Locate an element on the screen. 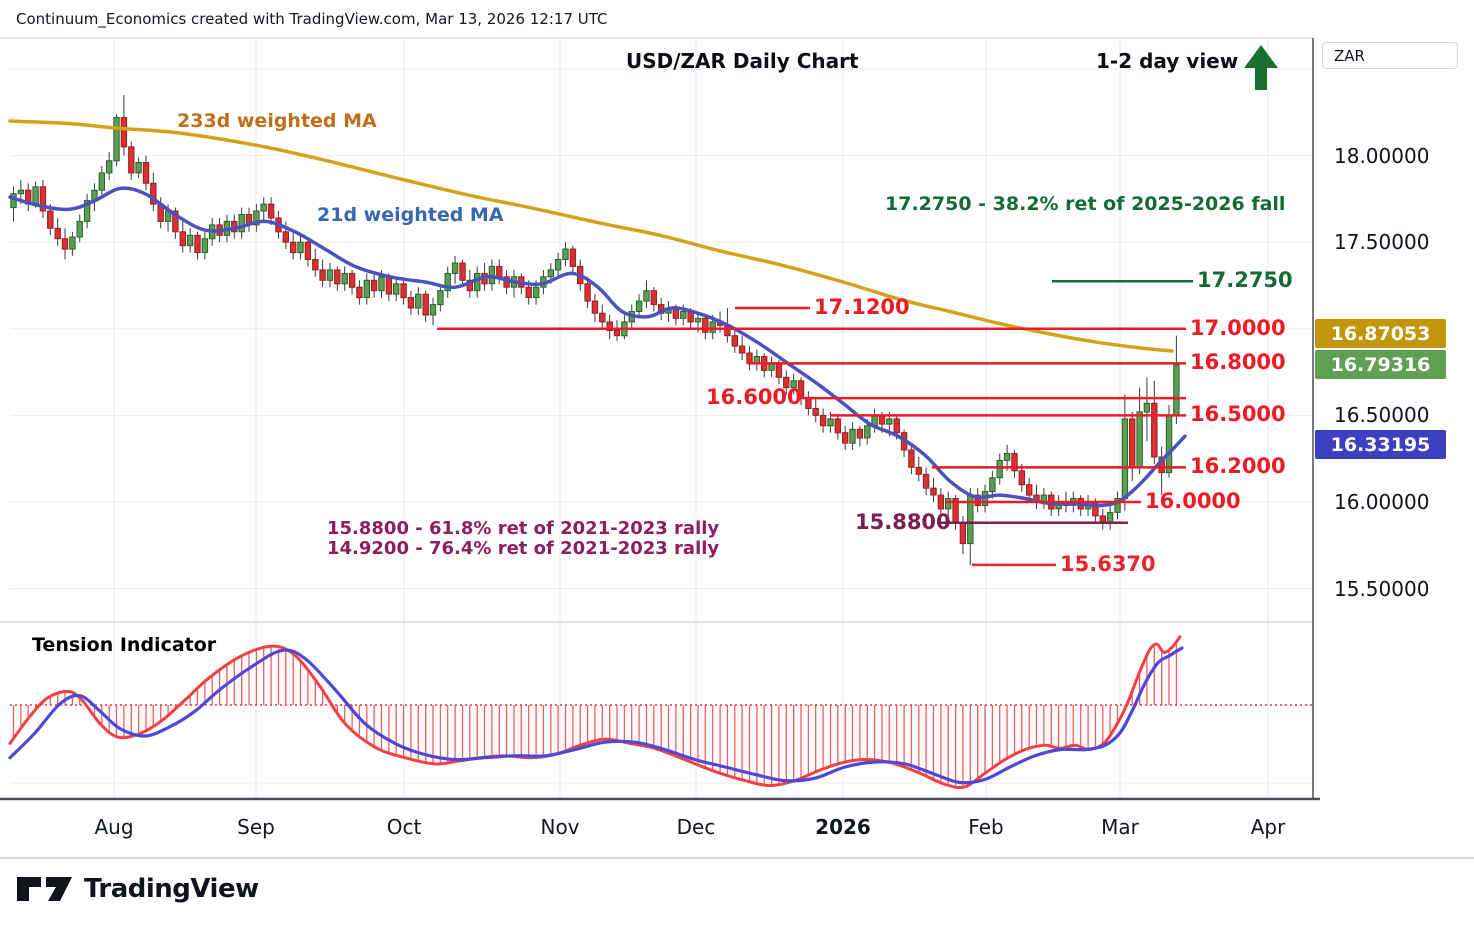  tradingview-logo-text: TradingView is located at coordinates (171, 889).